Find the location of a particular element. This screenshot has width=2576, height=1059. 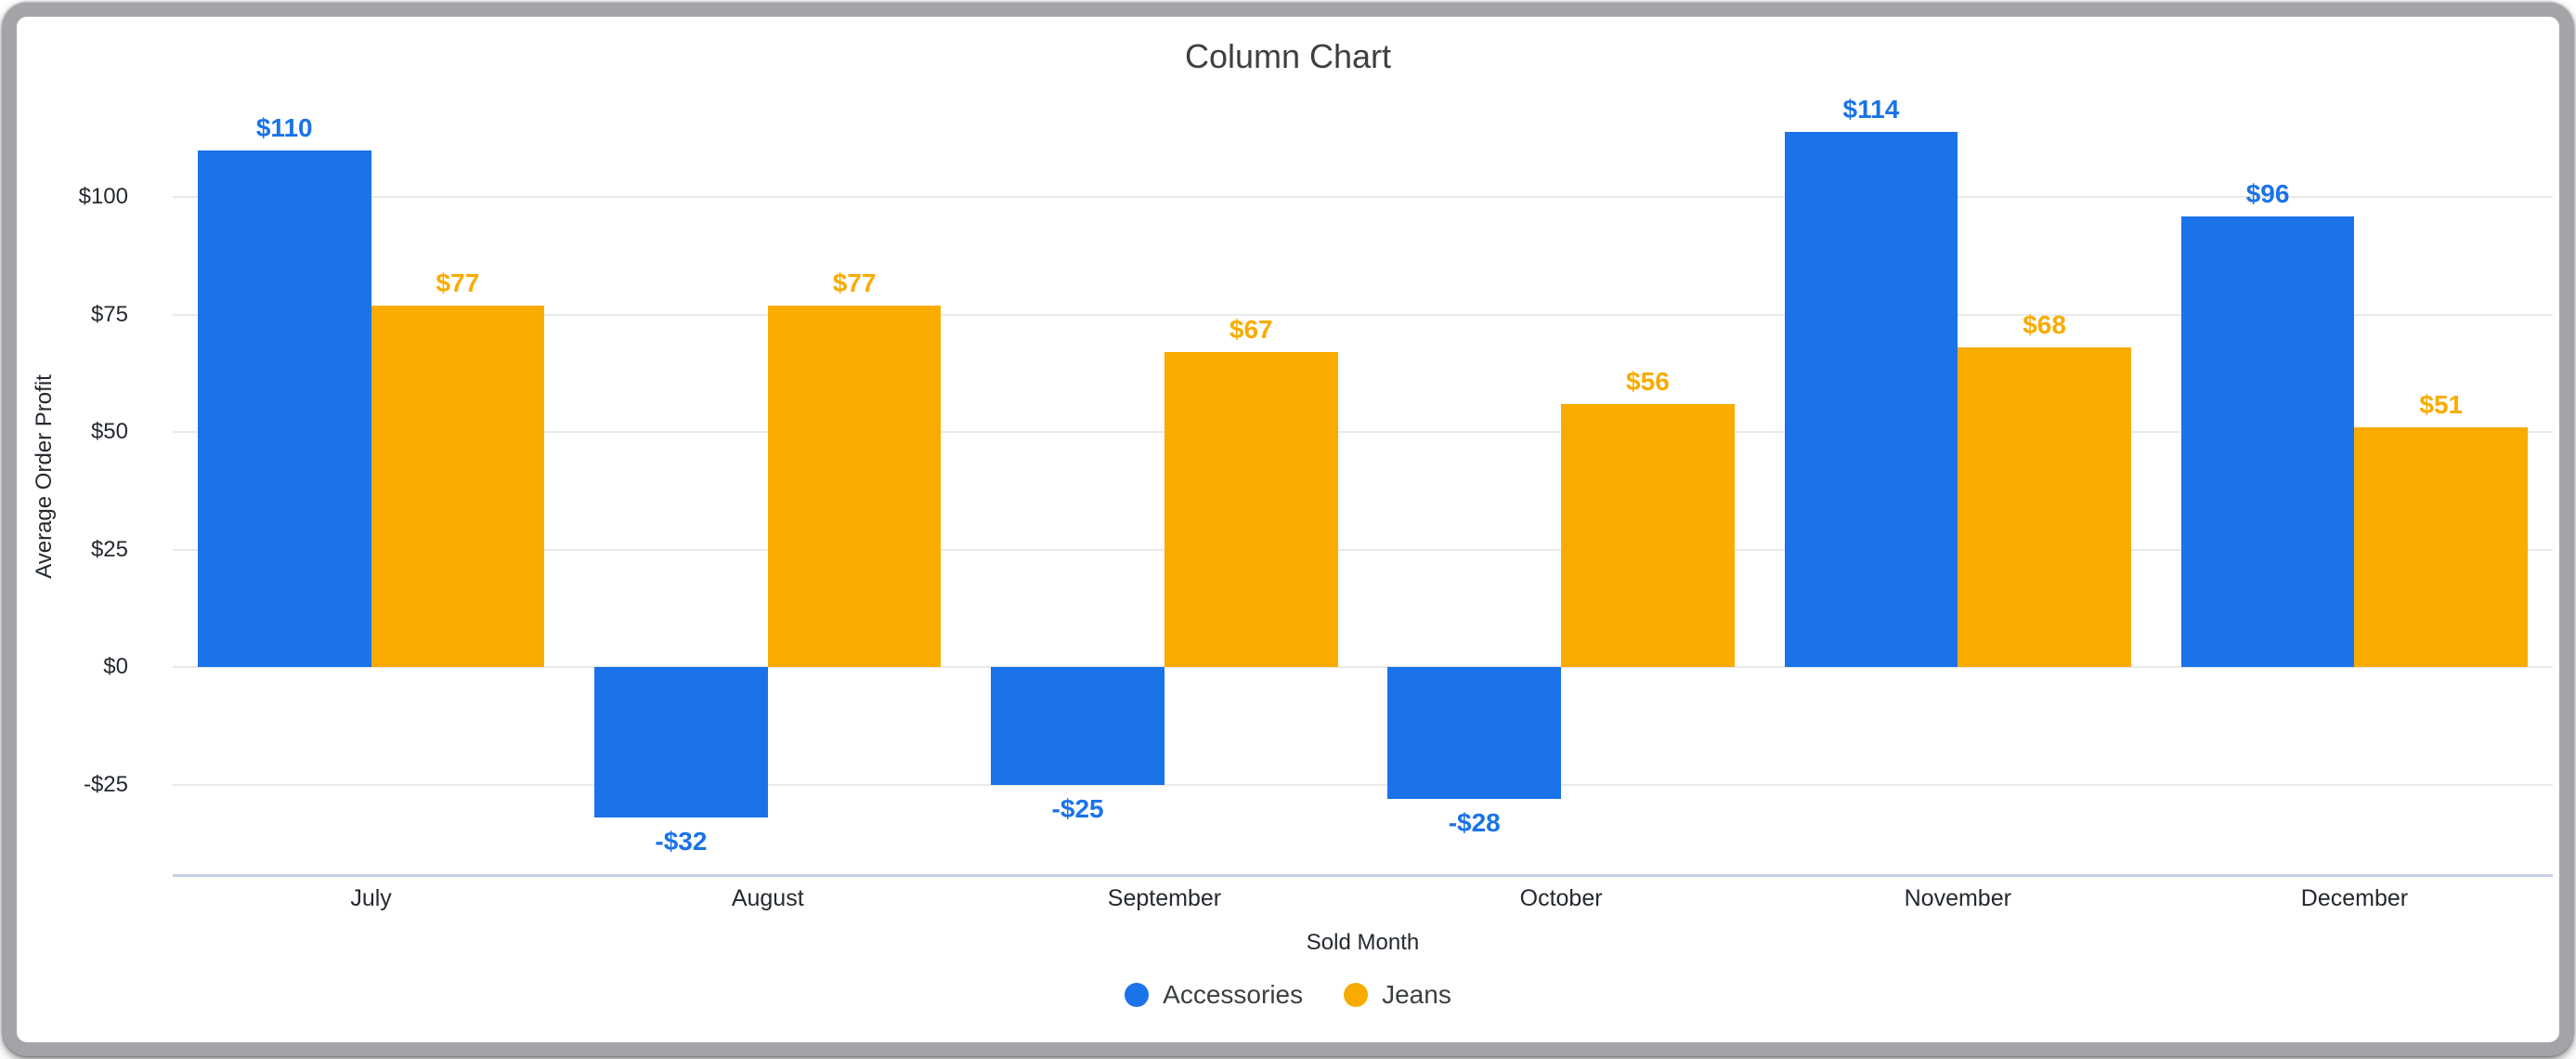

bar-value-label: $68 is located at coordinates (2044, 325).